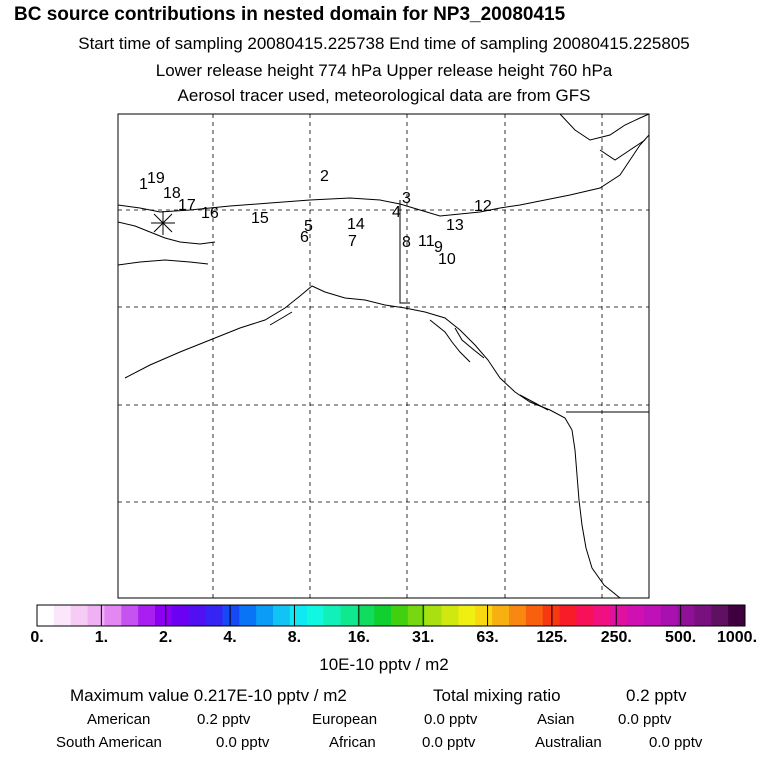 This screenshot has width=768, height=768. What do you see at coordinates (119, 719) in the screenshot?
I see `american-label: American` at bounding box center [119, 719].